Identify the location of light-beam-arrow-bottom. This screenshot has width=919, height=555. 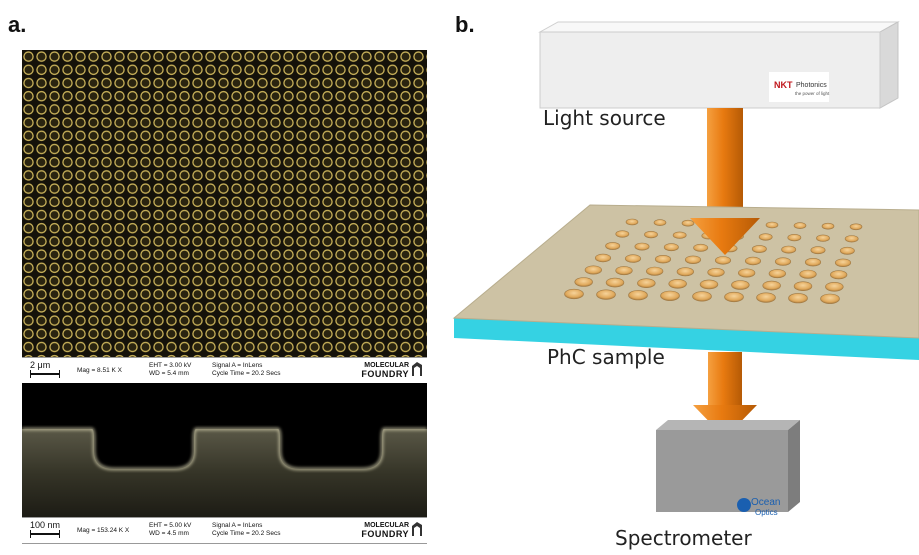
(725, 395).